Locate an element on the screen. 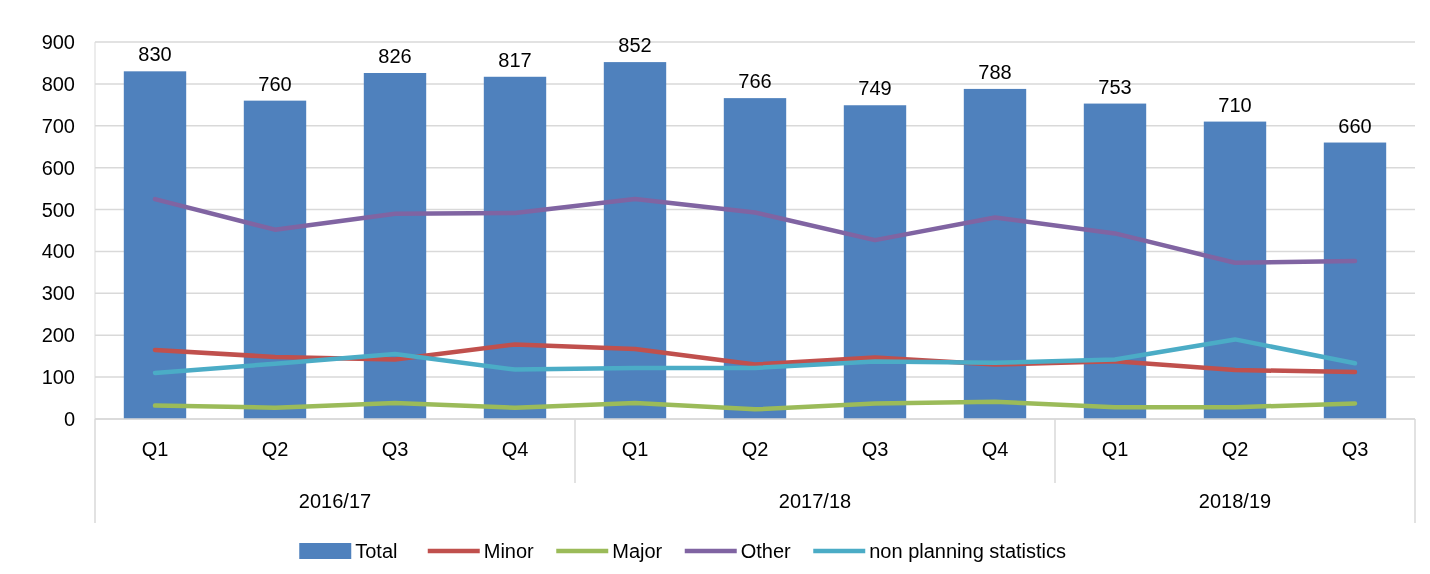 This screenshot has width=1430, height=574. y-tick-label: 900 is located at coordinates (58, 42).